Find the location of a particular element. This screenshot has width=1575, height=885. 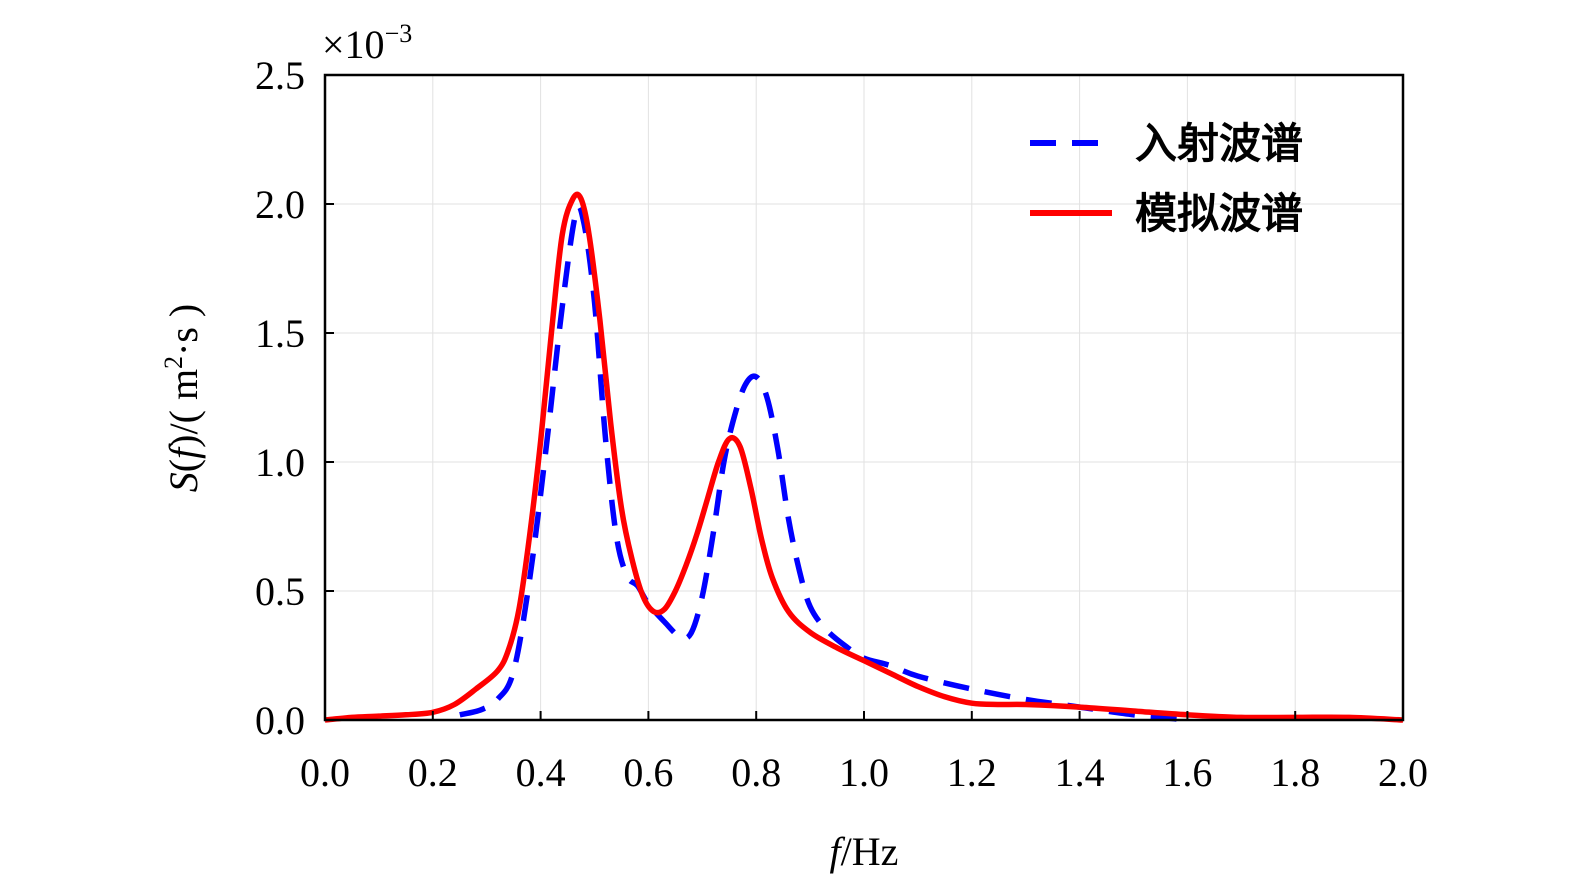

x-tick-label: 0.2 is located at coordinates (433, 772).